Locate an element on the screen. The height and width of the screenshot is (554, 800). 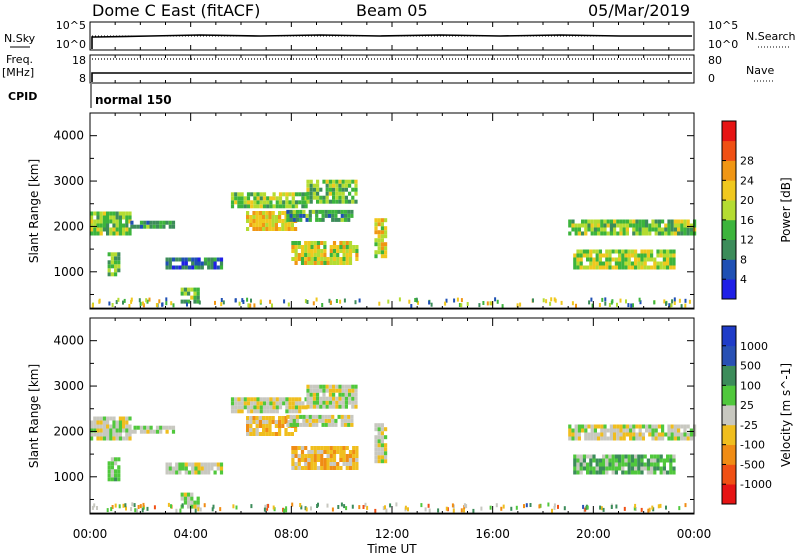
colorbar-swatch is located at coordinates (729, 355).